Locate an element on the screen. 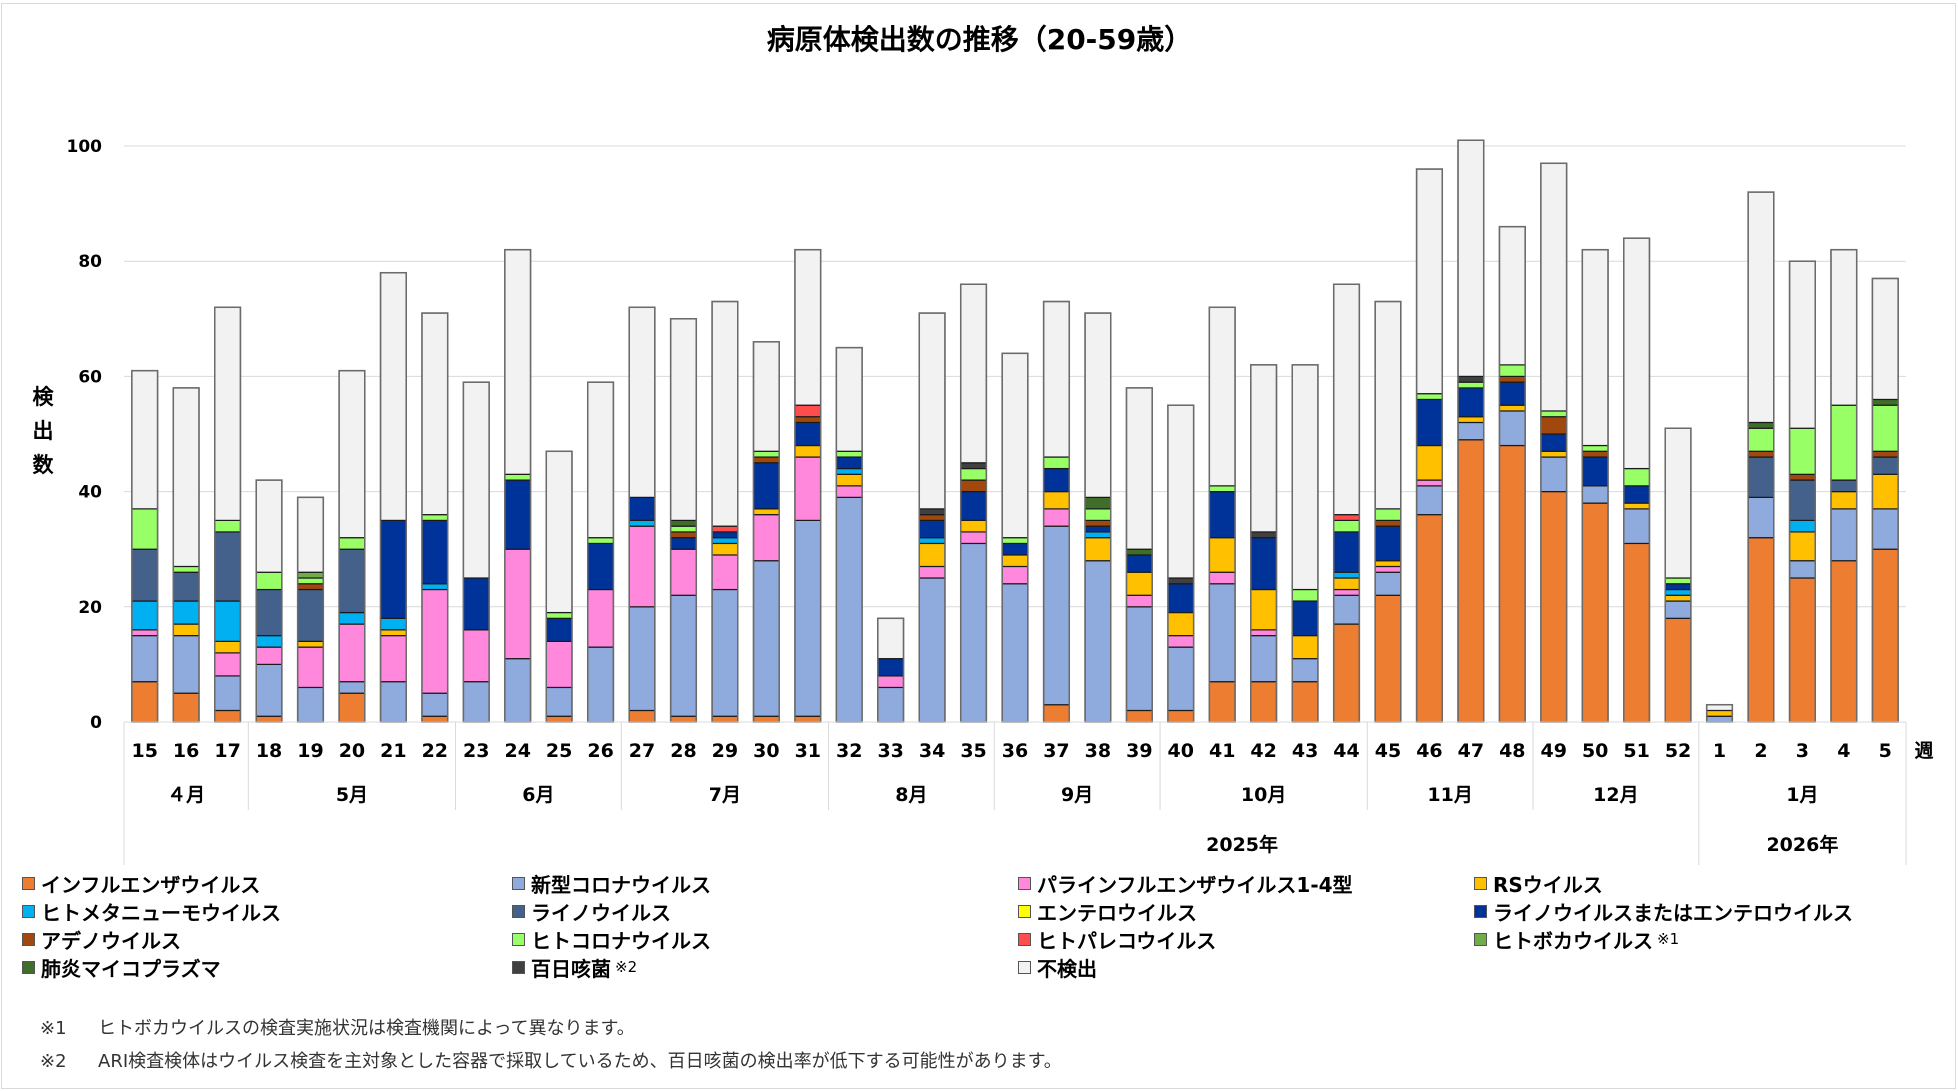  legend-label: ライノウイルスまたはエンテロウイルス is located at coordinates (1673, 912).